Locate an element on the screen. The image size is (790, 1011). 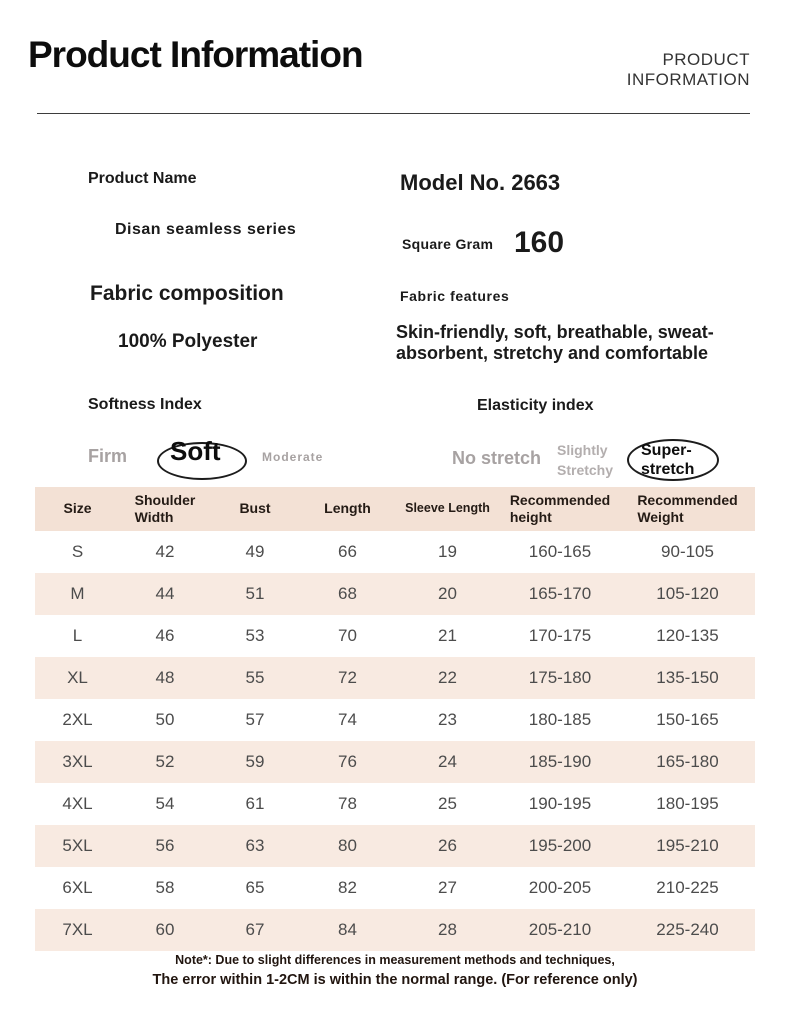
cell-recommended-weight: 165-180 is located at coordinates (687, 761).